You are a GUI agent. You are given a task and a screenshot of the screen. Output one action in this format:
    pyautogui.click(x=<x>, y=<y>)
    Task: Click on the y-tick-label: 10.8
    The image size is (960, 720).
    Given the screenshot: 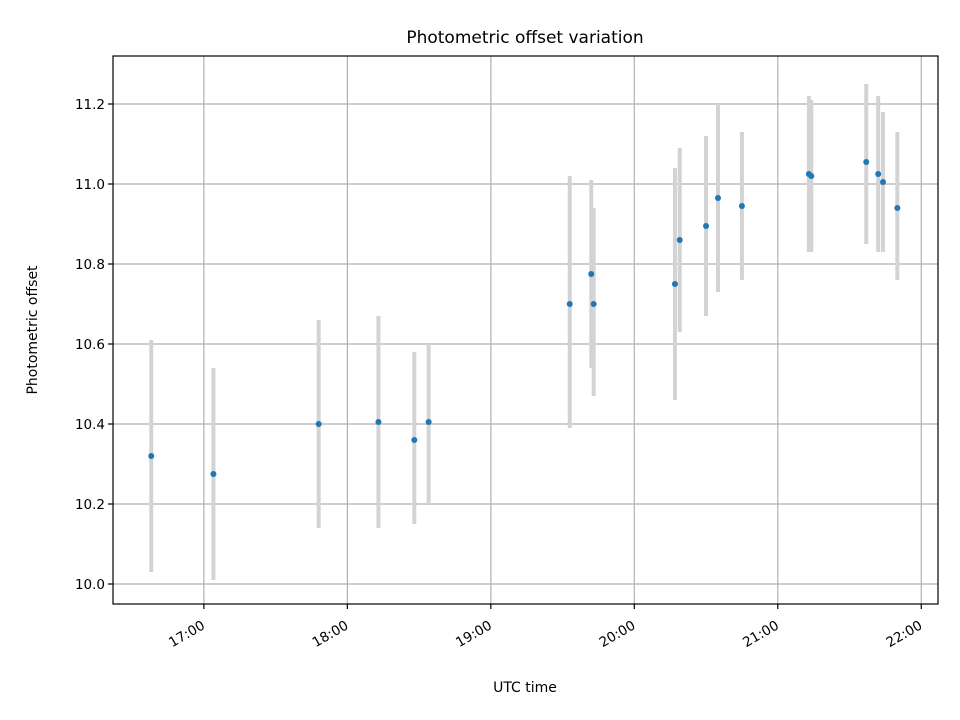 What is the action you would take?
    pyautogui.click(x=90, y=265)
    